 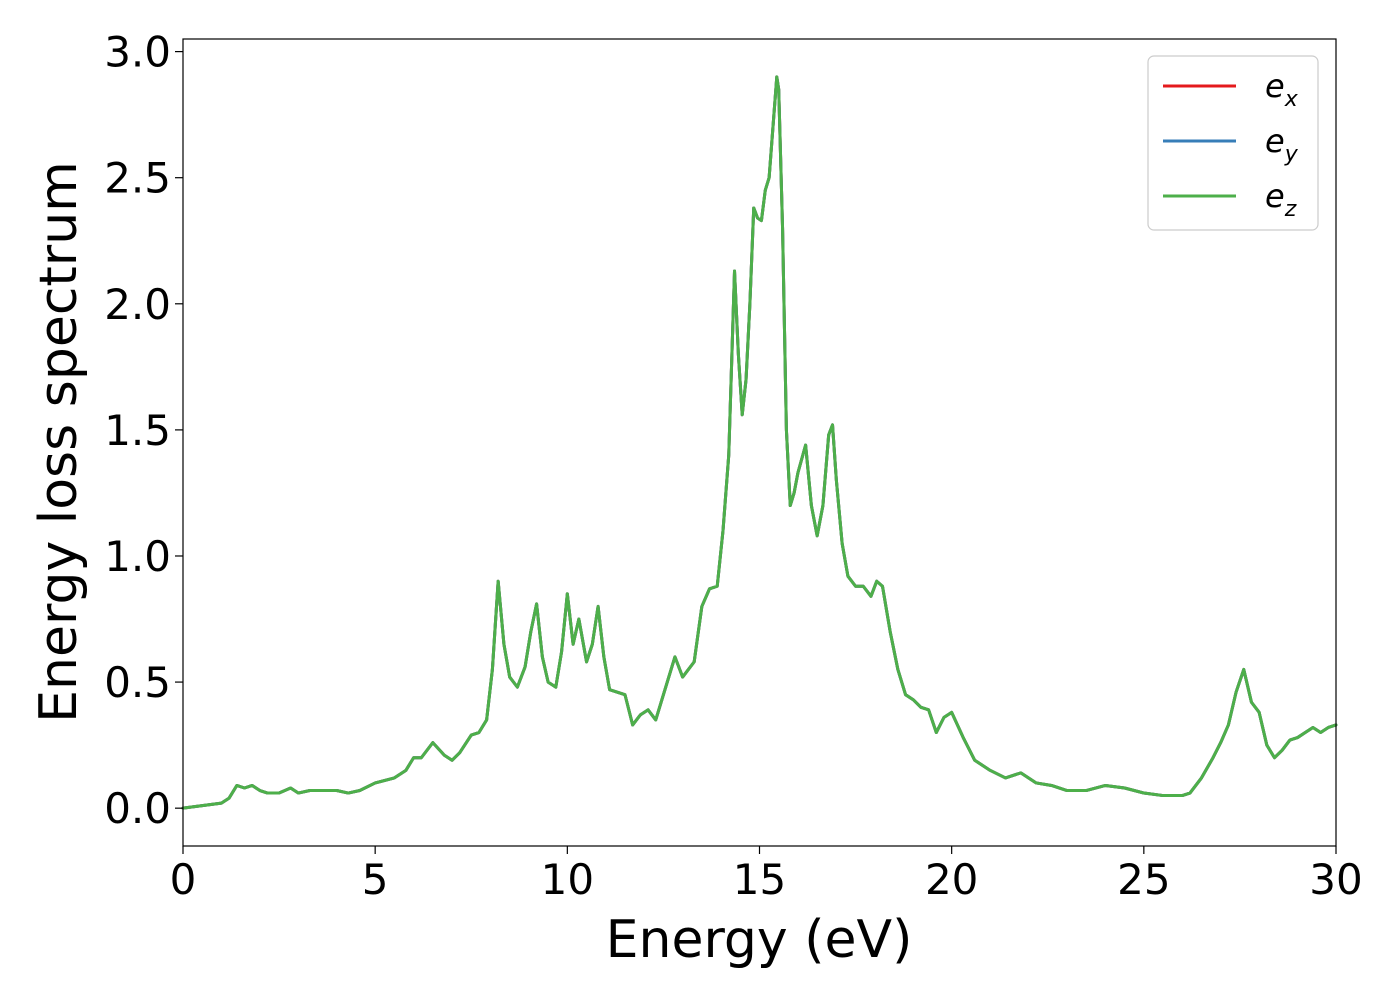 I want to click on legend-label-ex: ex, so click(x=1282, y=89).